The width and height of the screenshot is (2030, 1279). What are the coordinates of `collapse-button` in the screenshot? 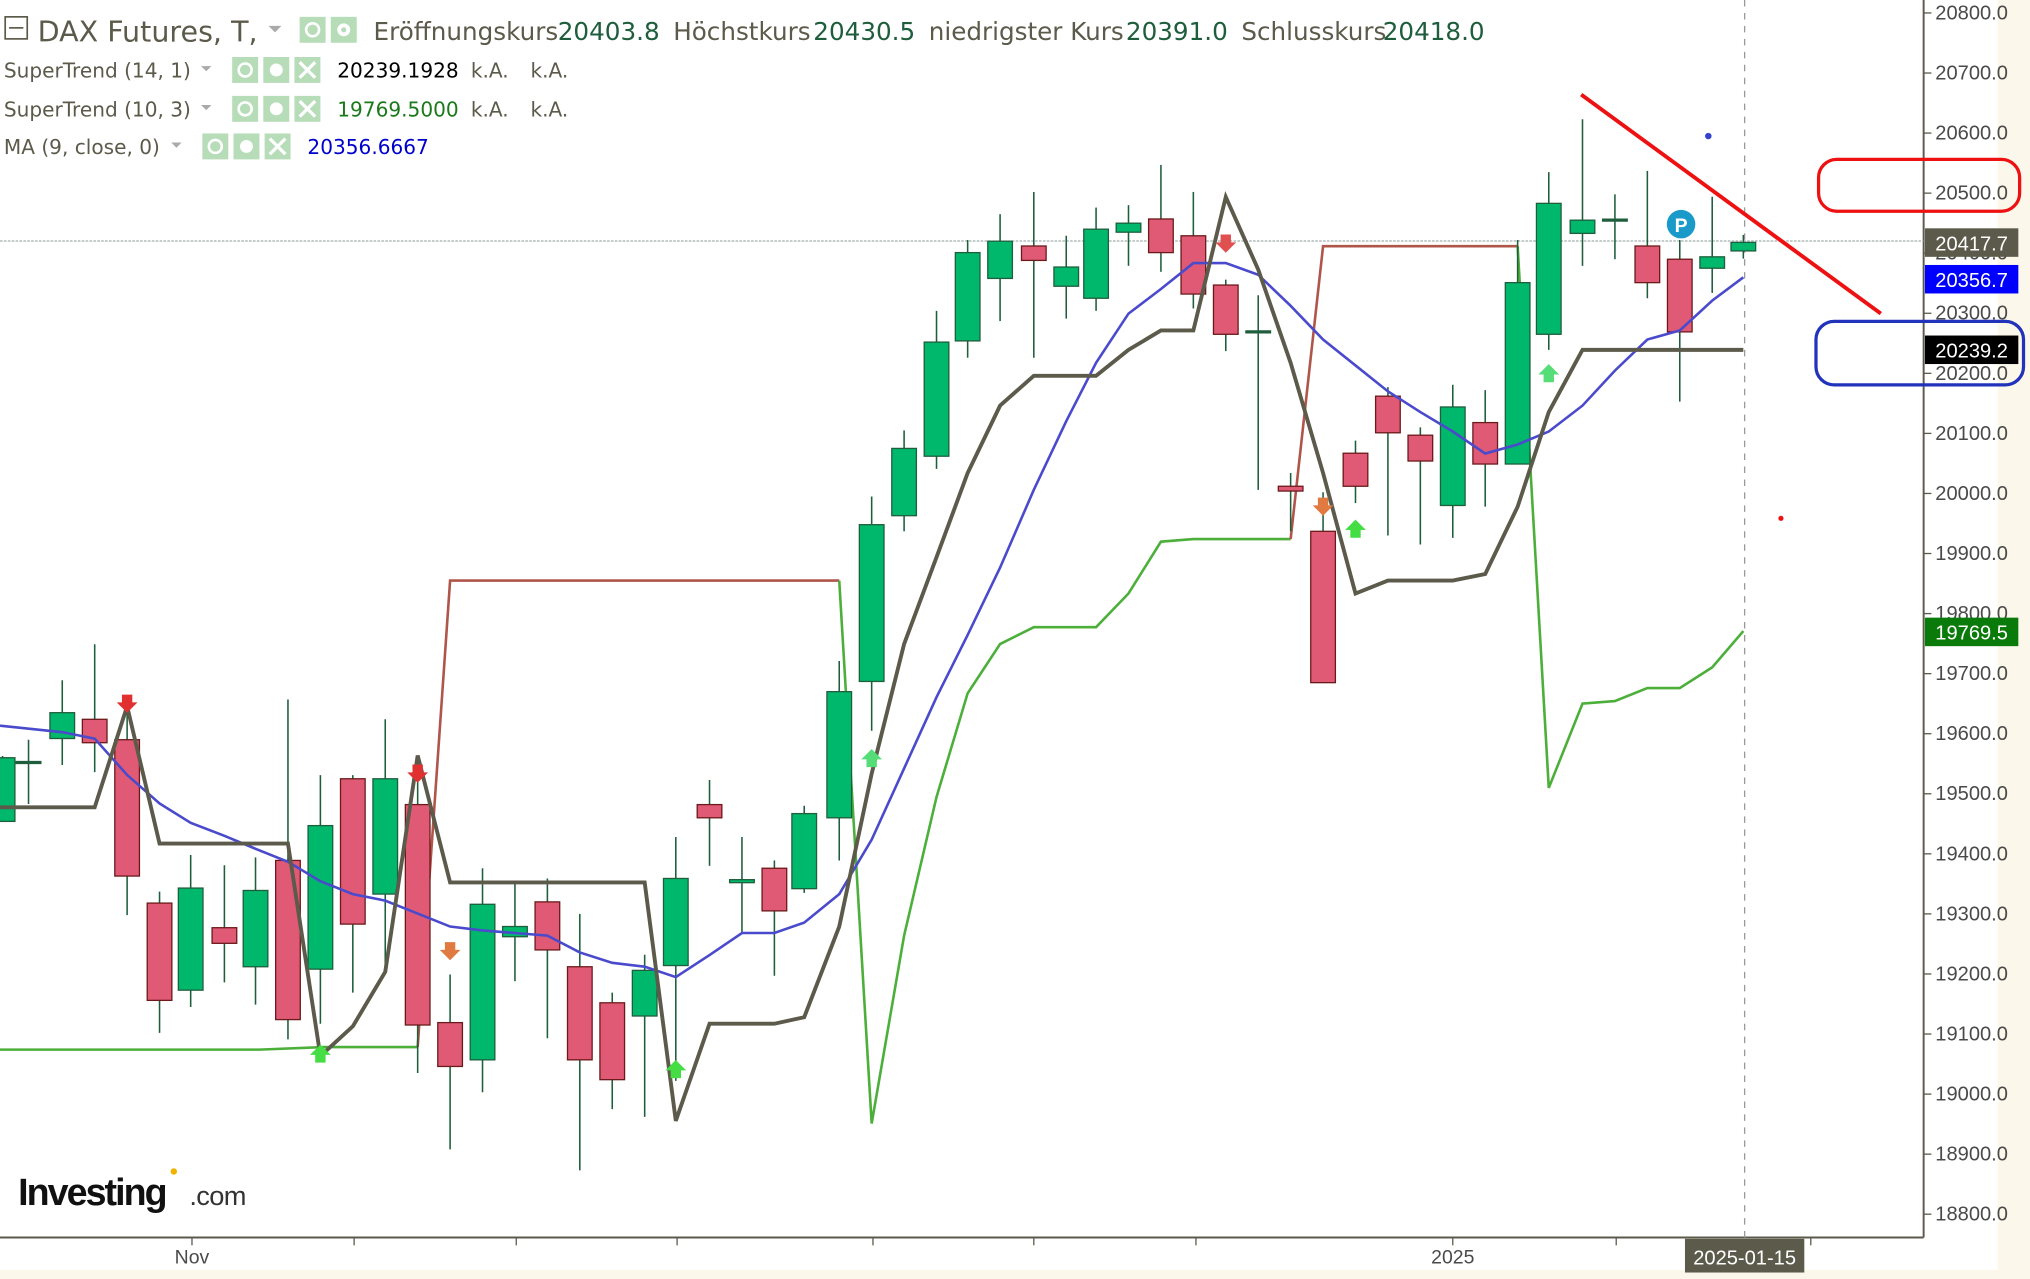 It's located at (16, 28).